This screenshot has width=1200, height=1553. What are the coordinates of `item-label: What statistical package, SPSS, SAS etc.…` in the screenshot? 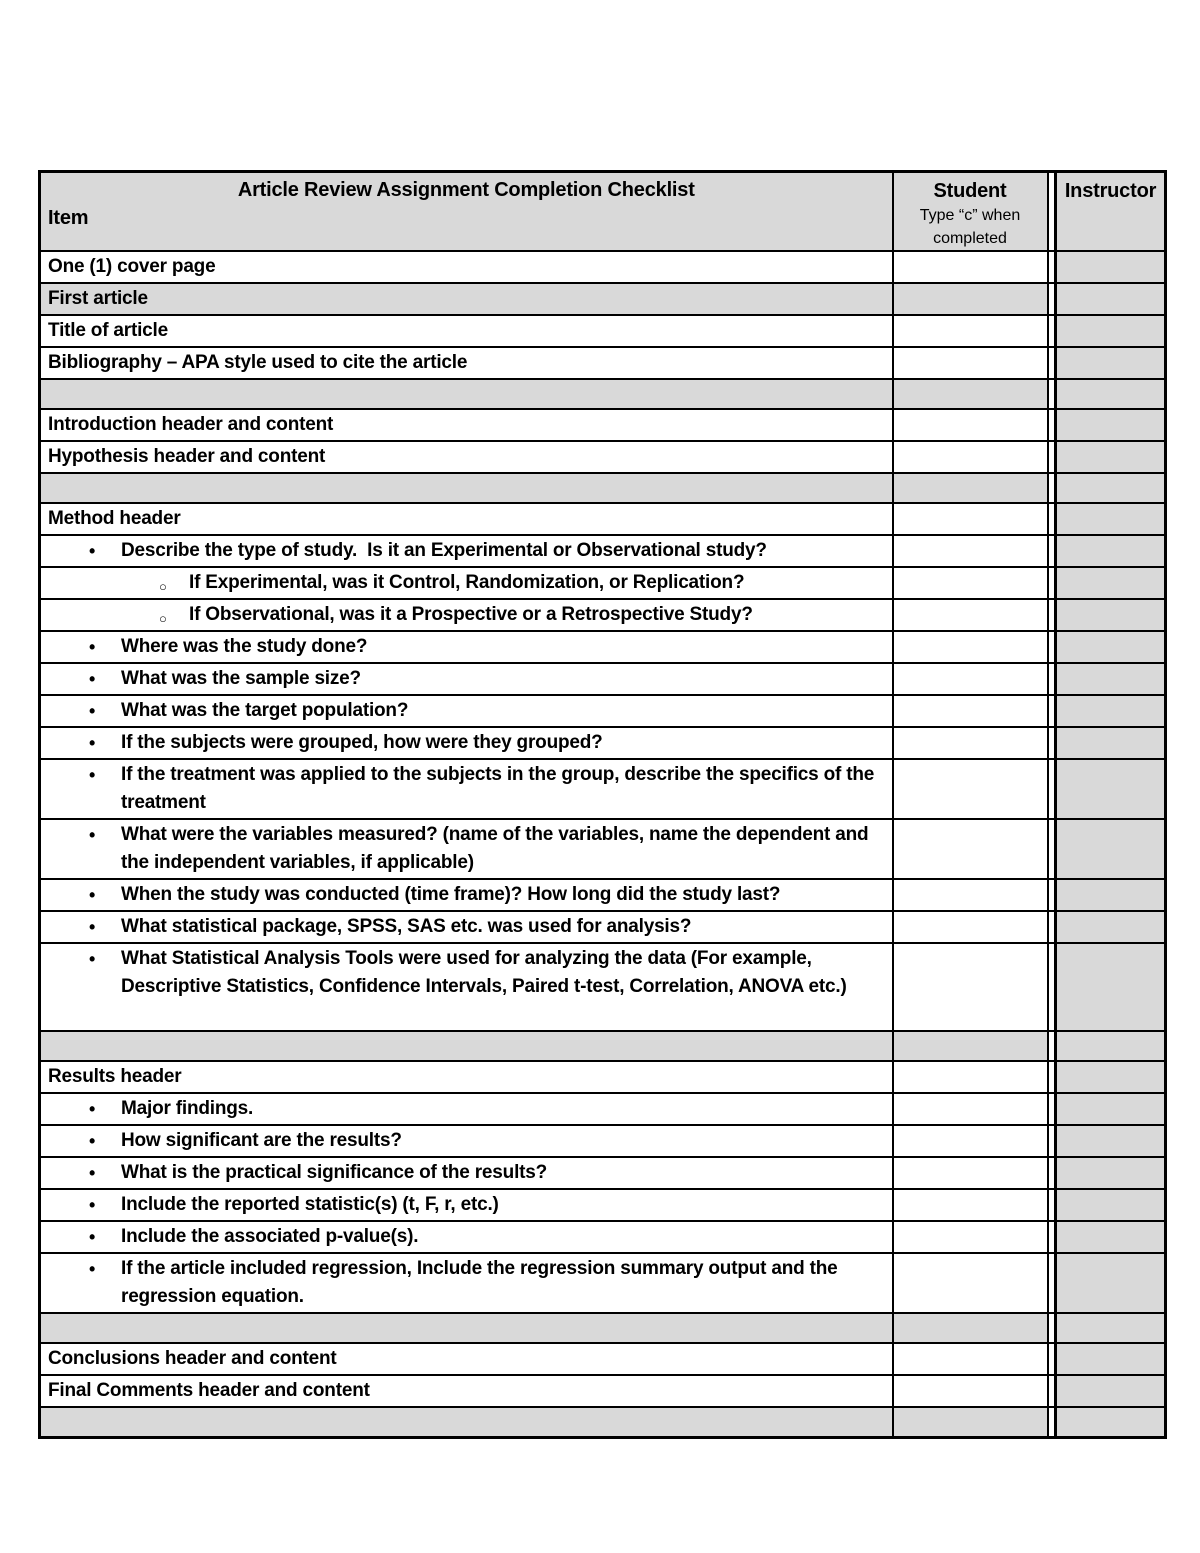 It's located at (406, 926).